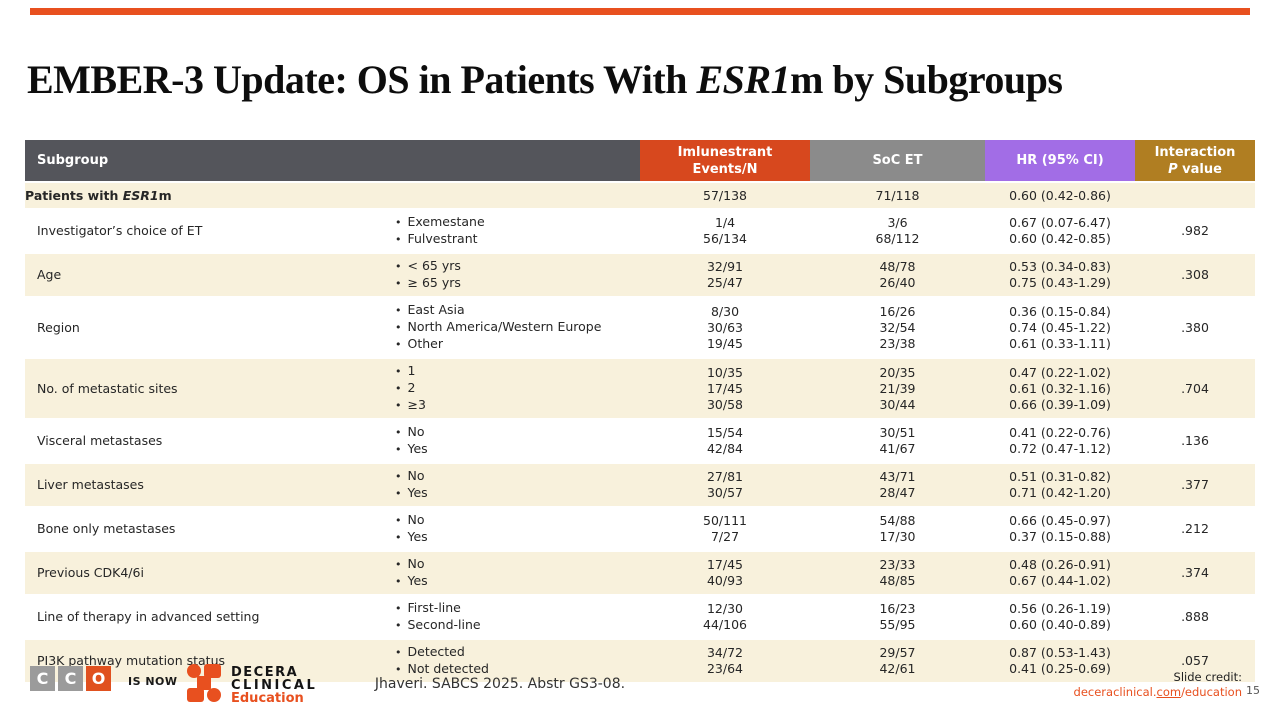  Describe the element at coordinates (897, 528) in the screenshot. I see `soc-et-events: 54/88 17/30` at that location.